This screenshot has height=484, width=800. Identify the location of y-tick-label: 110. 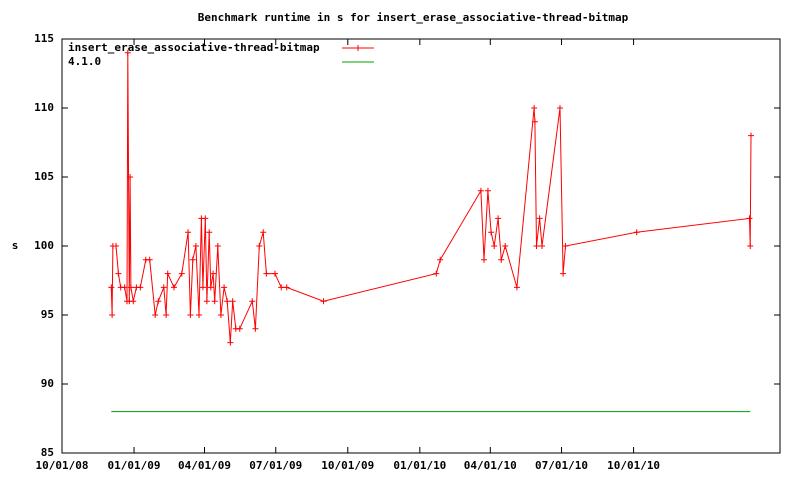
(44, 107).